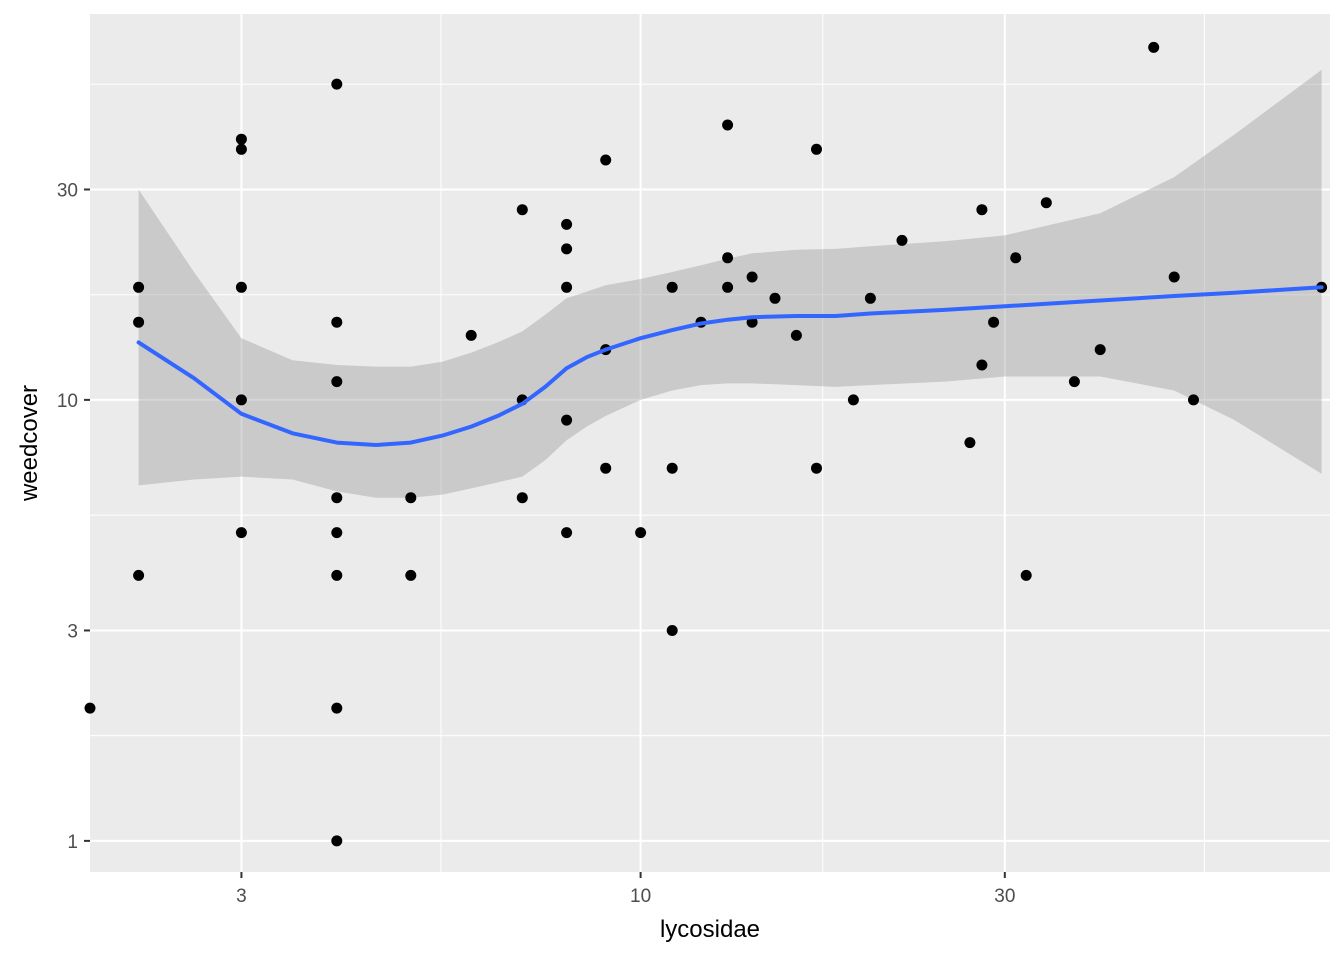 The width and height of the screenshot is (1344, 960). What do you see at coordinates (1004, 896) in the screenshot?
I see `x-tick-label: 30` at bounding box center [1004, 896].